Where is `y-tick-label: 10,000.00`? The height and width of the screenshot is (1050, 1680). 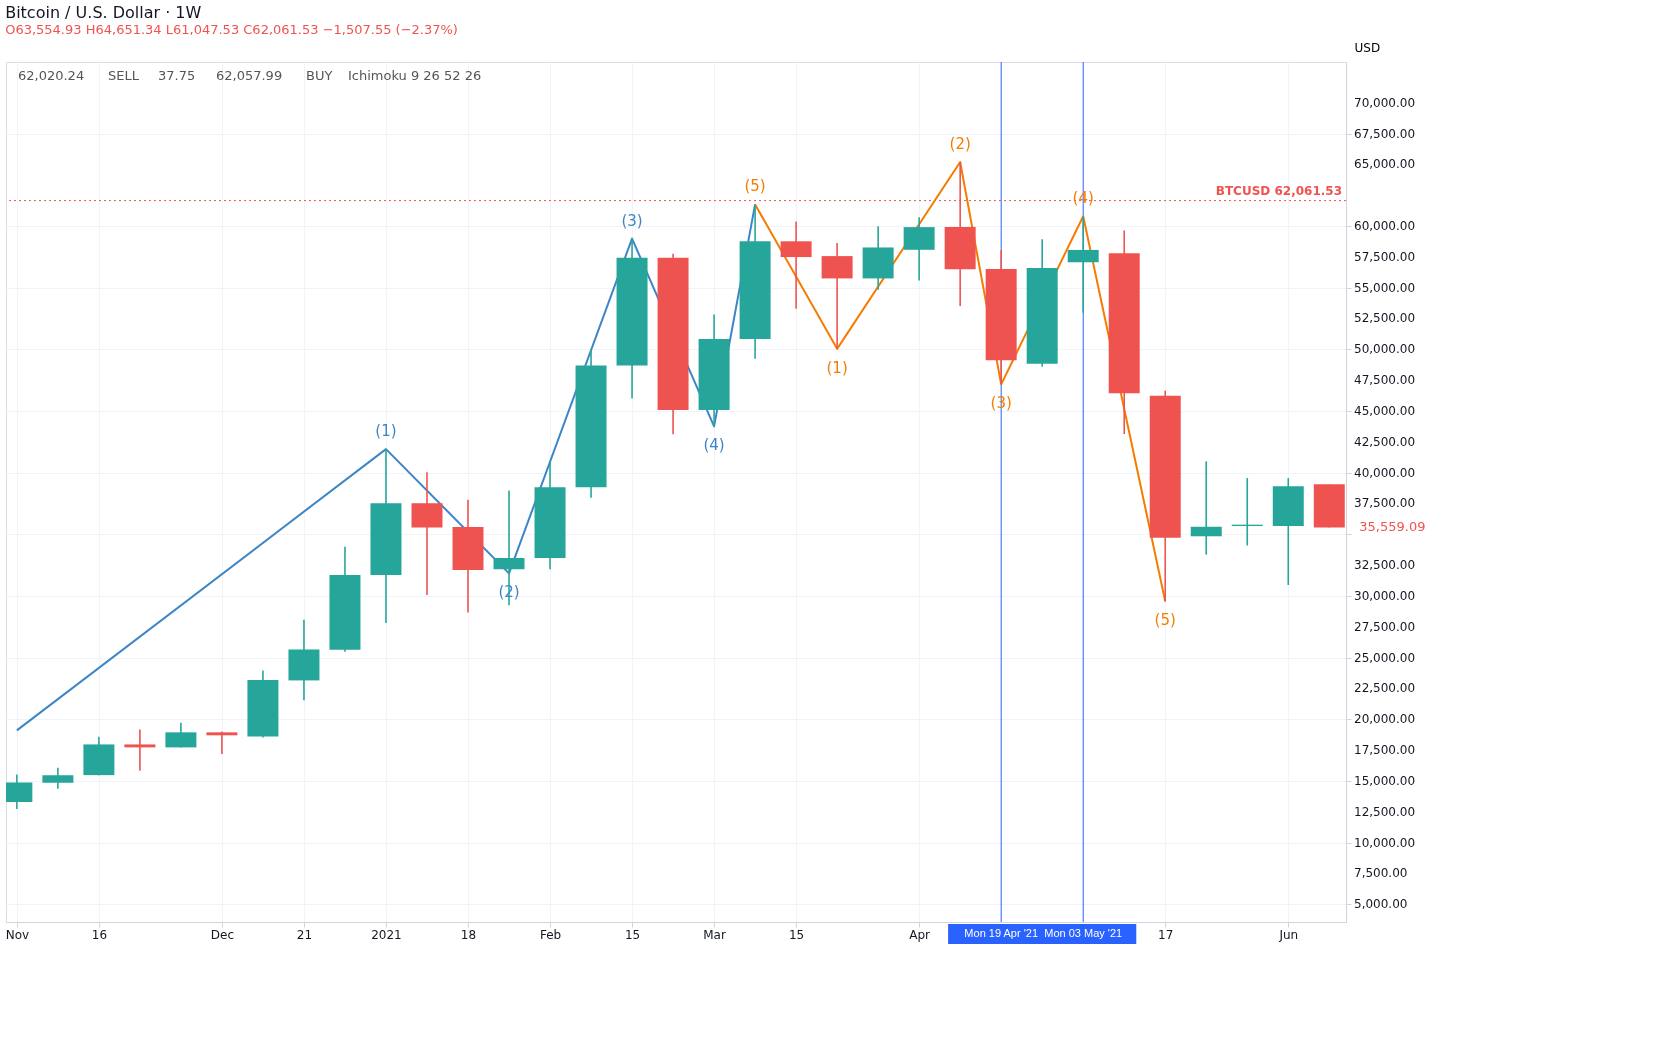
y-tick-label: 10,000.00 is located at coordinates (1385, 842).